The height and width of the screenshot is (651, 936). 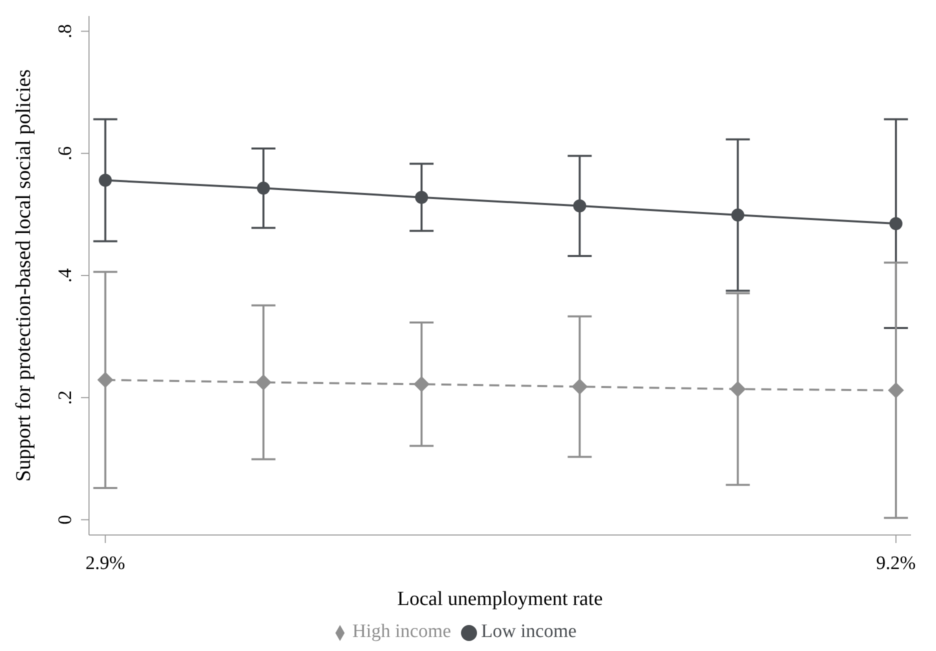 I want to click on x-tick-label: 2.9%, so click(x=106, y=563).